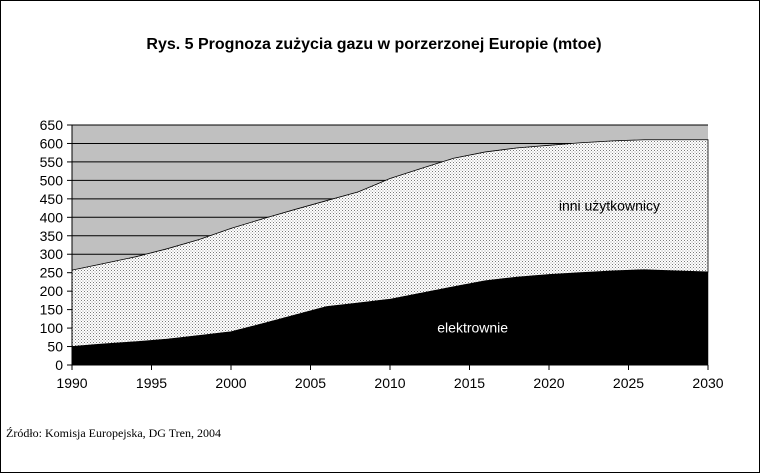  Describe the element at coordinates (59, 365) in the screenshot. I see `y-tick-label-0: 0` at that location.